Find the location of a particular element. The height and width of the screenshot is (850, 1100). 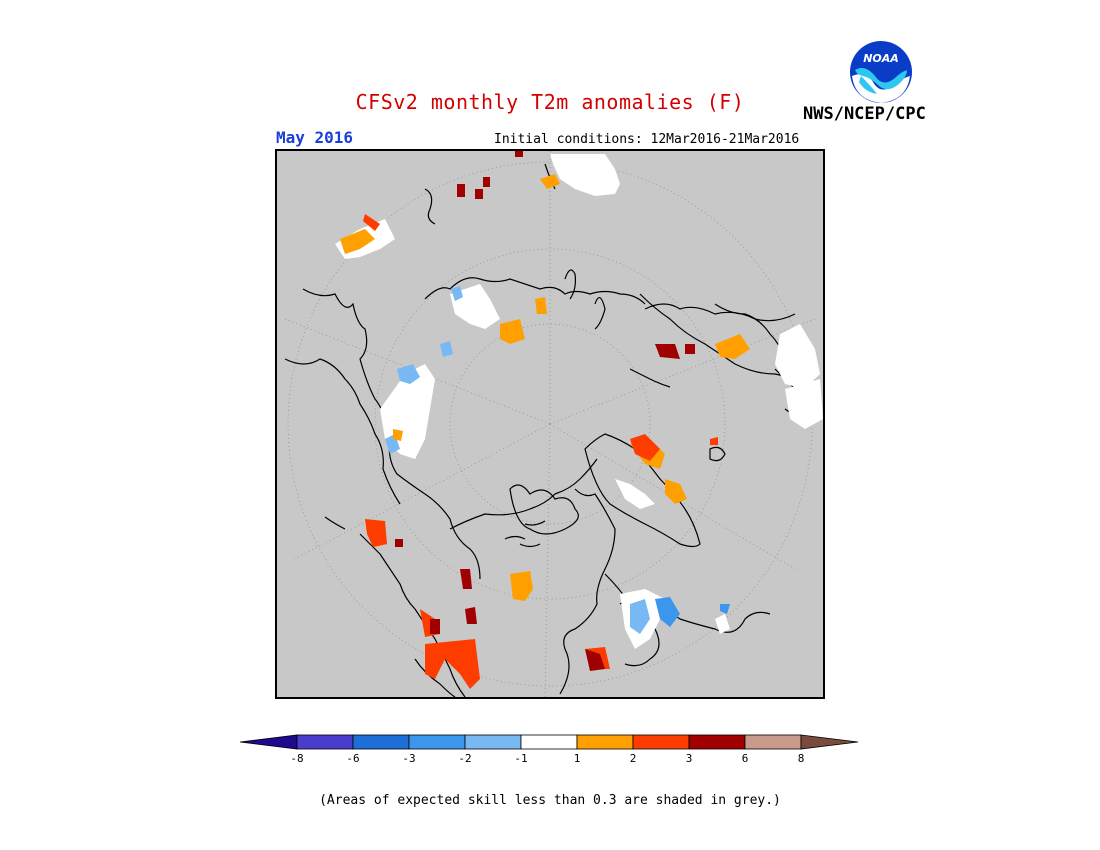

colorbar-labels: -8 -6 -3 -2 -1 1 2 3 6 8 is located at coordinates (550, 760).